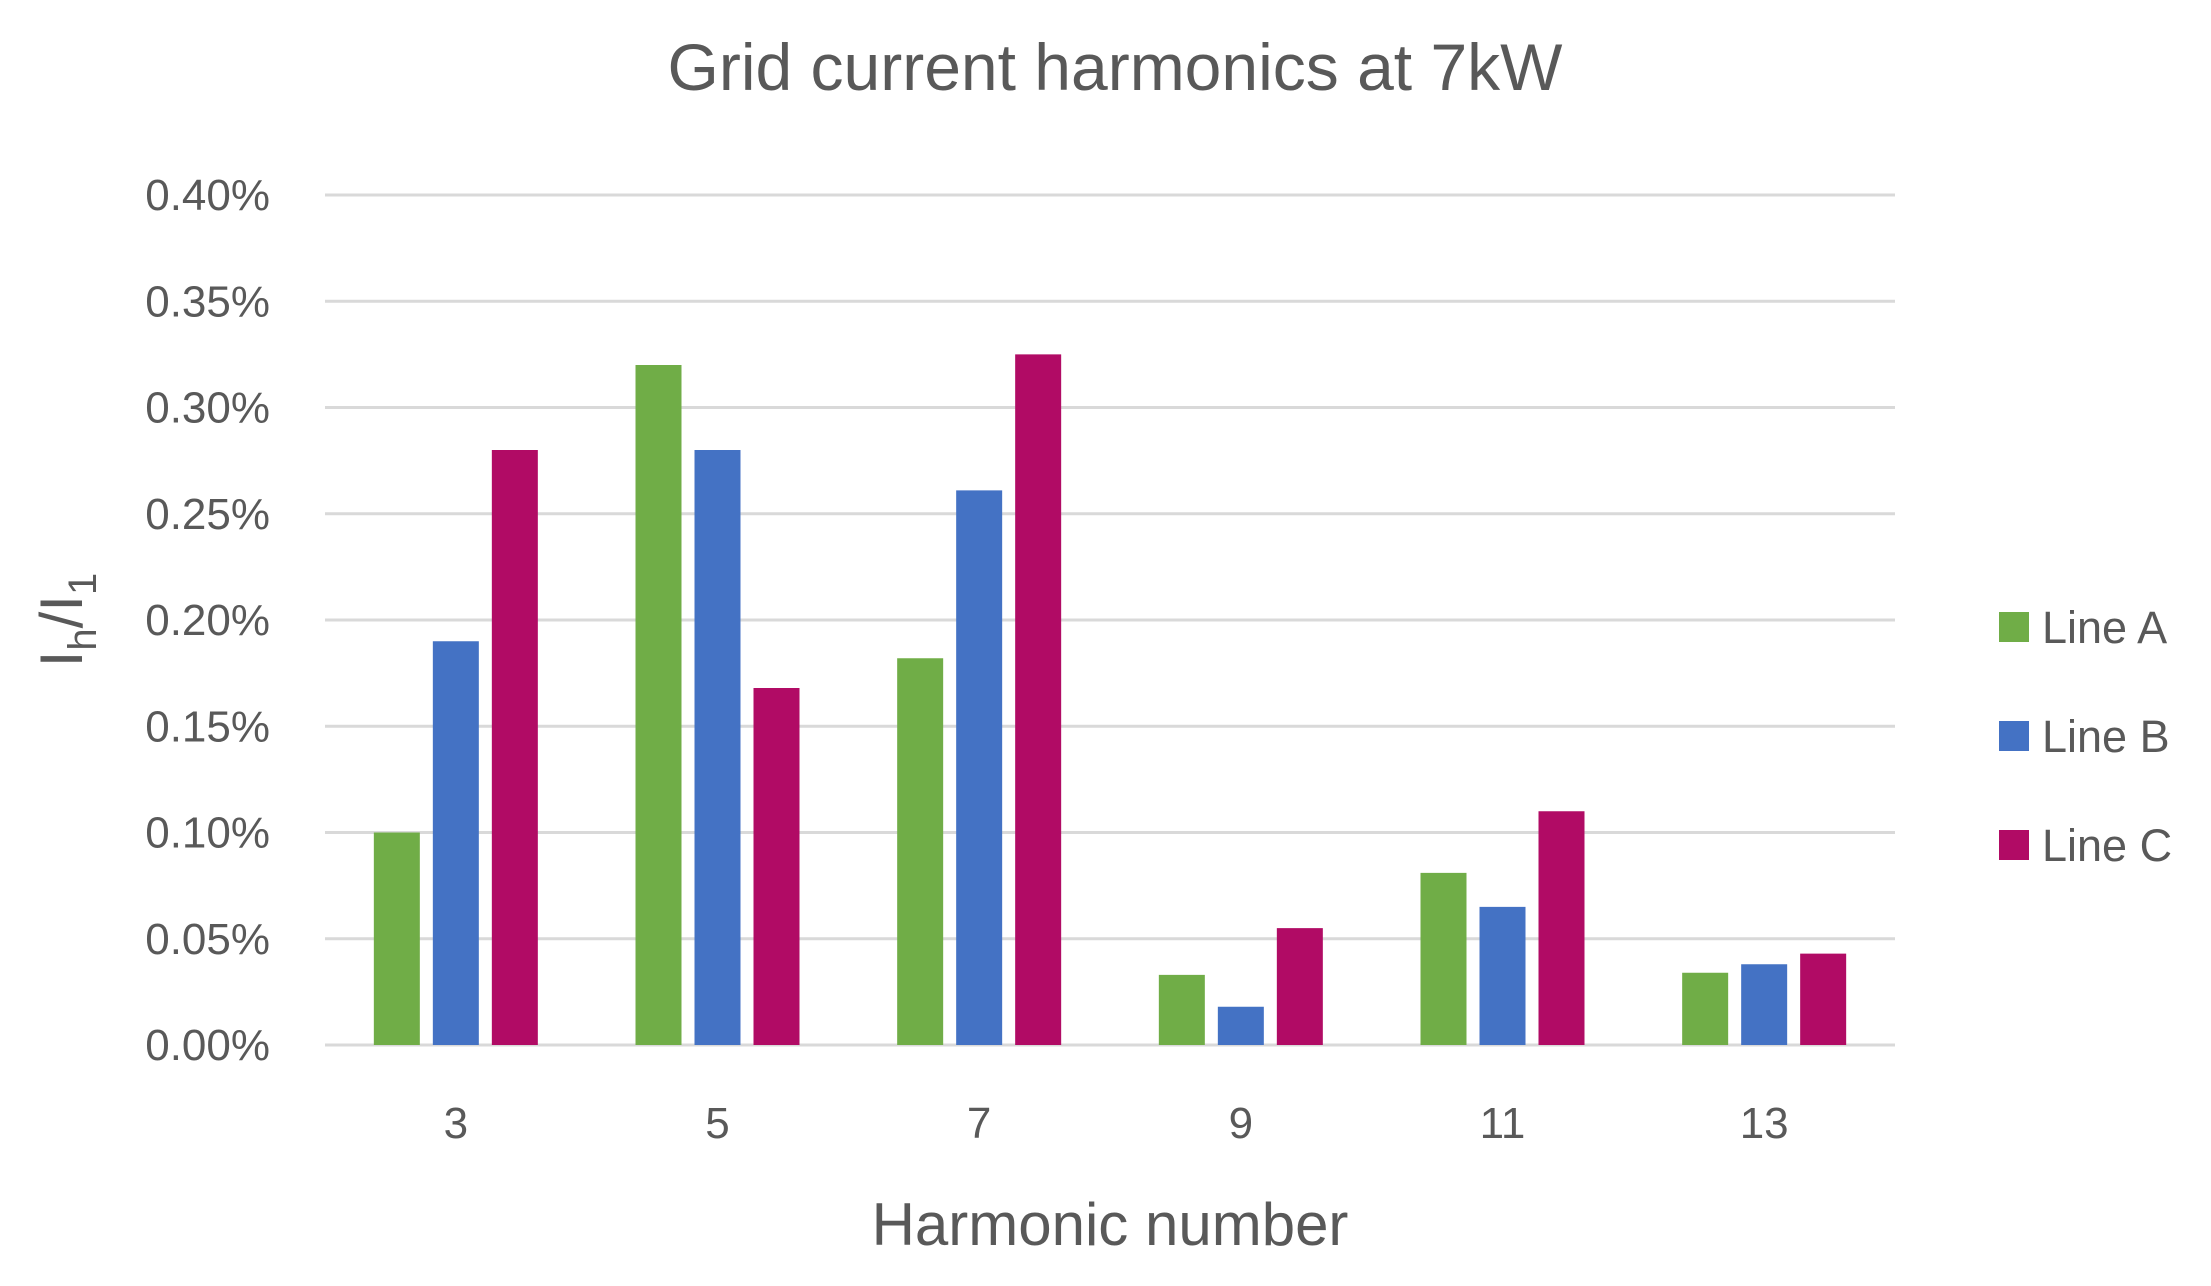 Image resolution: width=2211 pixels, height=1286 pixels. What do you see at coordinates (717, 1123) in the screenshot?
I see `x-tick-label: 5` at bounding box center [717, 1123].